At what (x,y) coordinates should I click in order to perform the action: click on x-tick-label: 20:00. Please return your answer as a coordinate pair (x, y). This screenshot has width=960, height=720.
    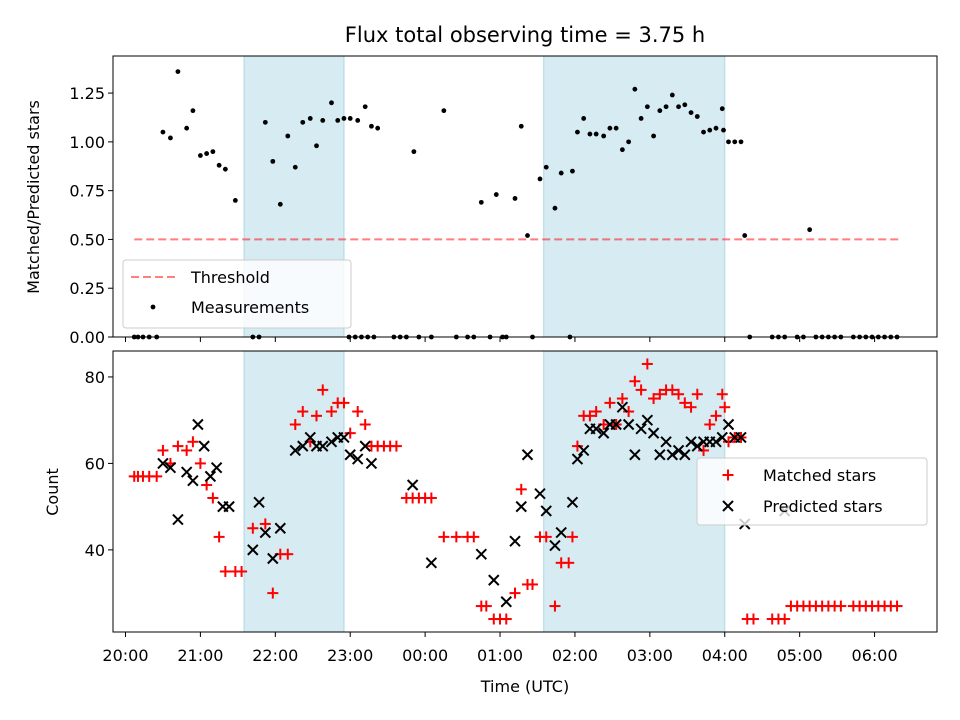
    Looking at the image, I should click on (125, 655).